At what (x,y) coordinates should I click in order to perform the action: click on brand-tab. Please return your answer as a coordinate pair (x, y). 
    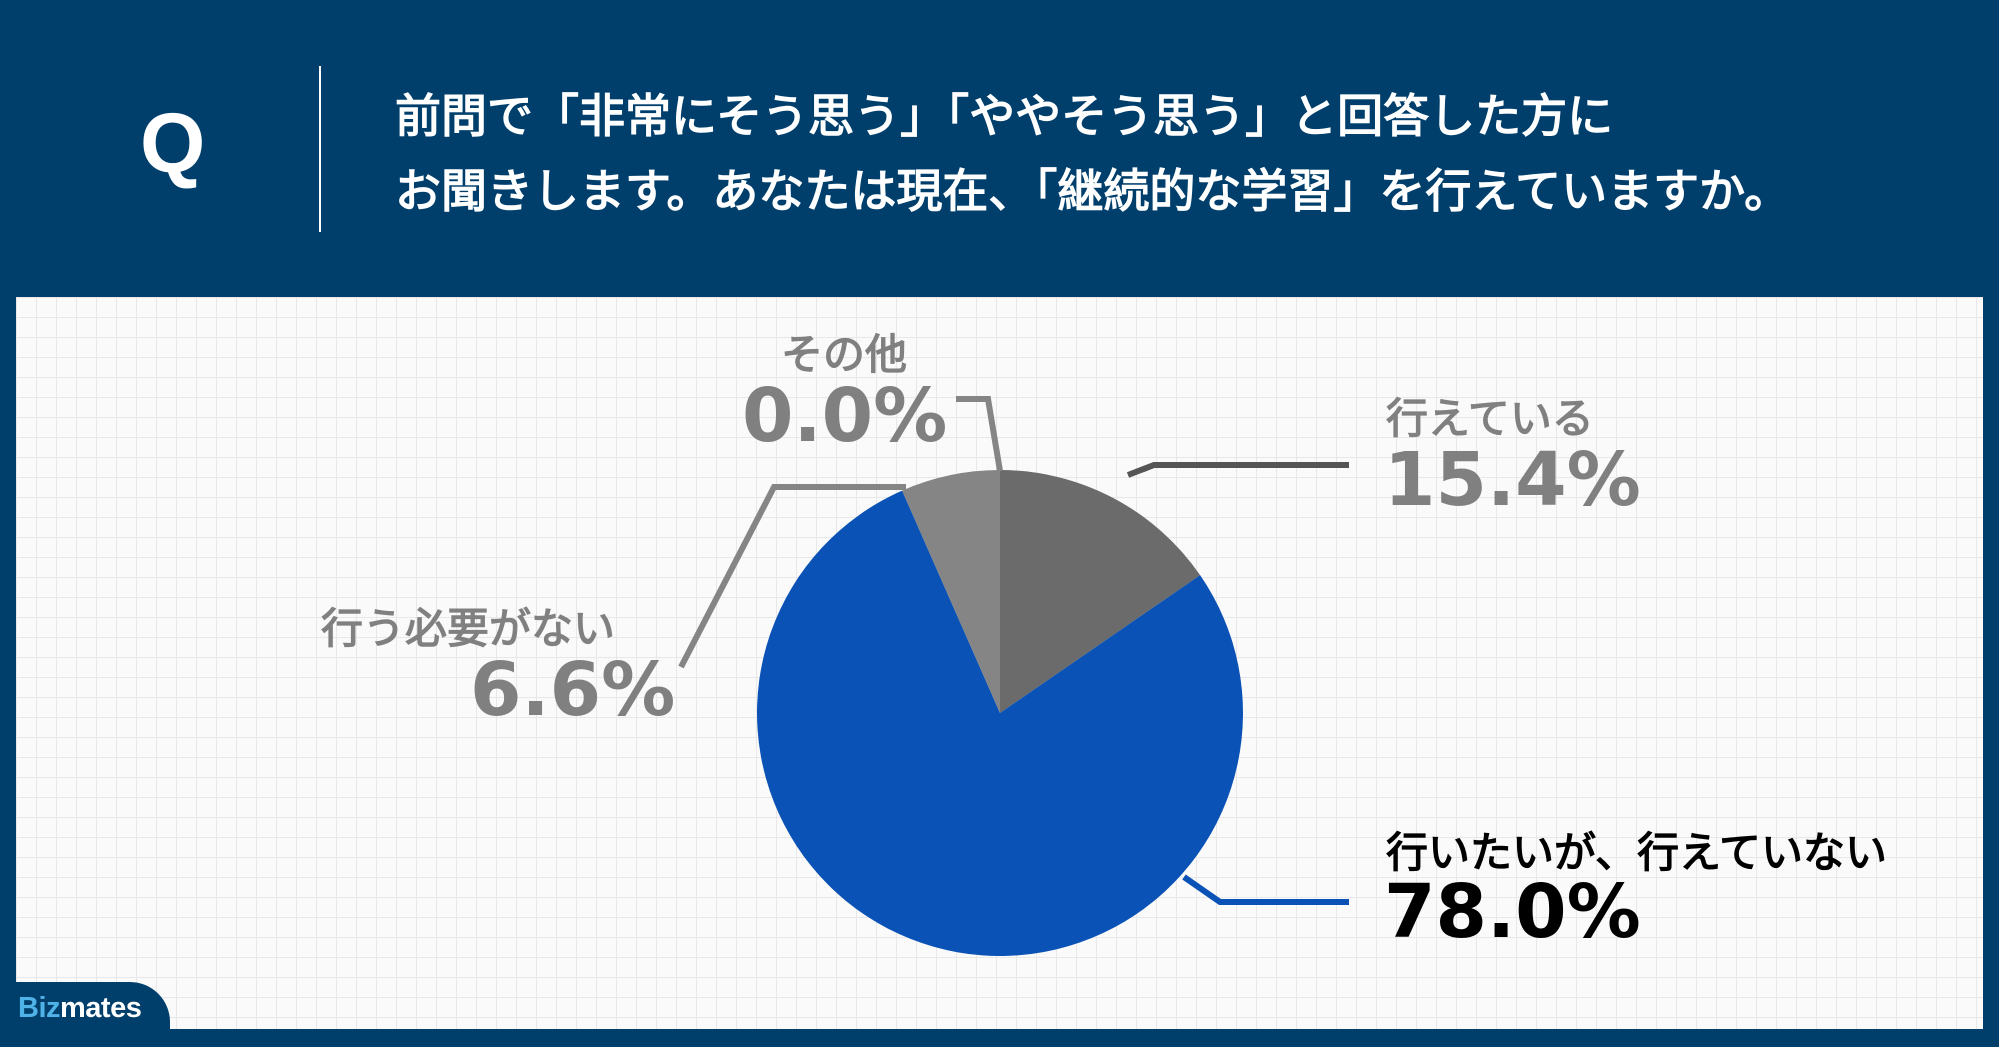
    Looking at the image, I should click on (85, 1007).